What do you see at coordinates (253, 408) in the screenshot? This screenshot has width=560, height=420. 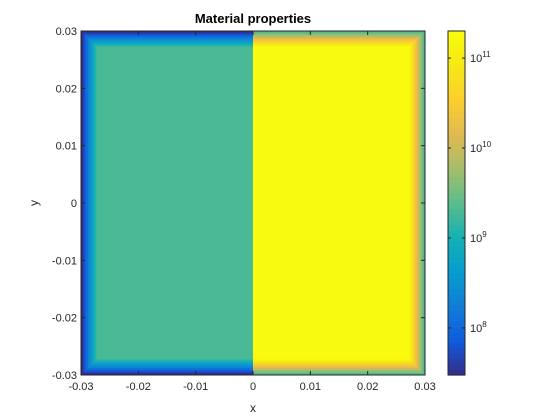 I see `x-axis-label: x` at bounding box center [253, 408].